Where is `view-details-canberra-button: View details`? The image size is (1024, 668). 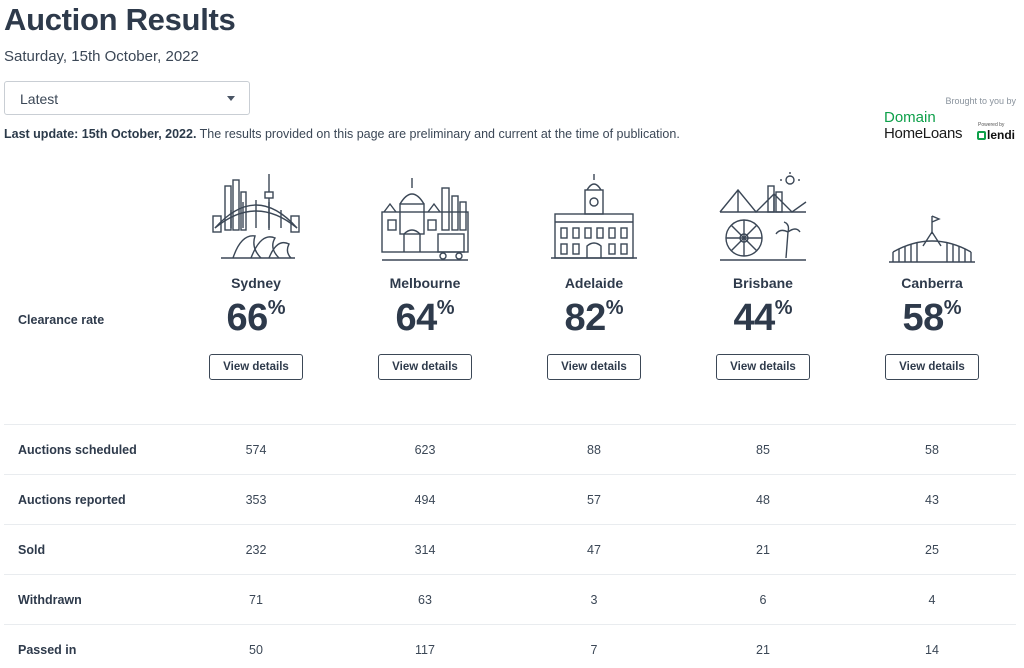
view-details-canberra-button: View details is located at coordinates (932, 367).